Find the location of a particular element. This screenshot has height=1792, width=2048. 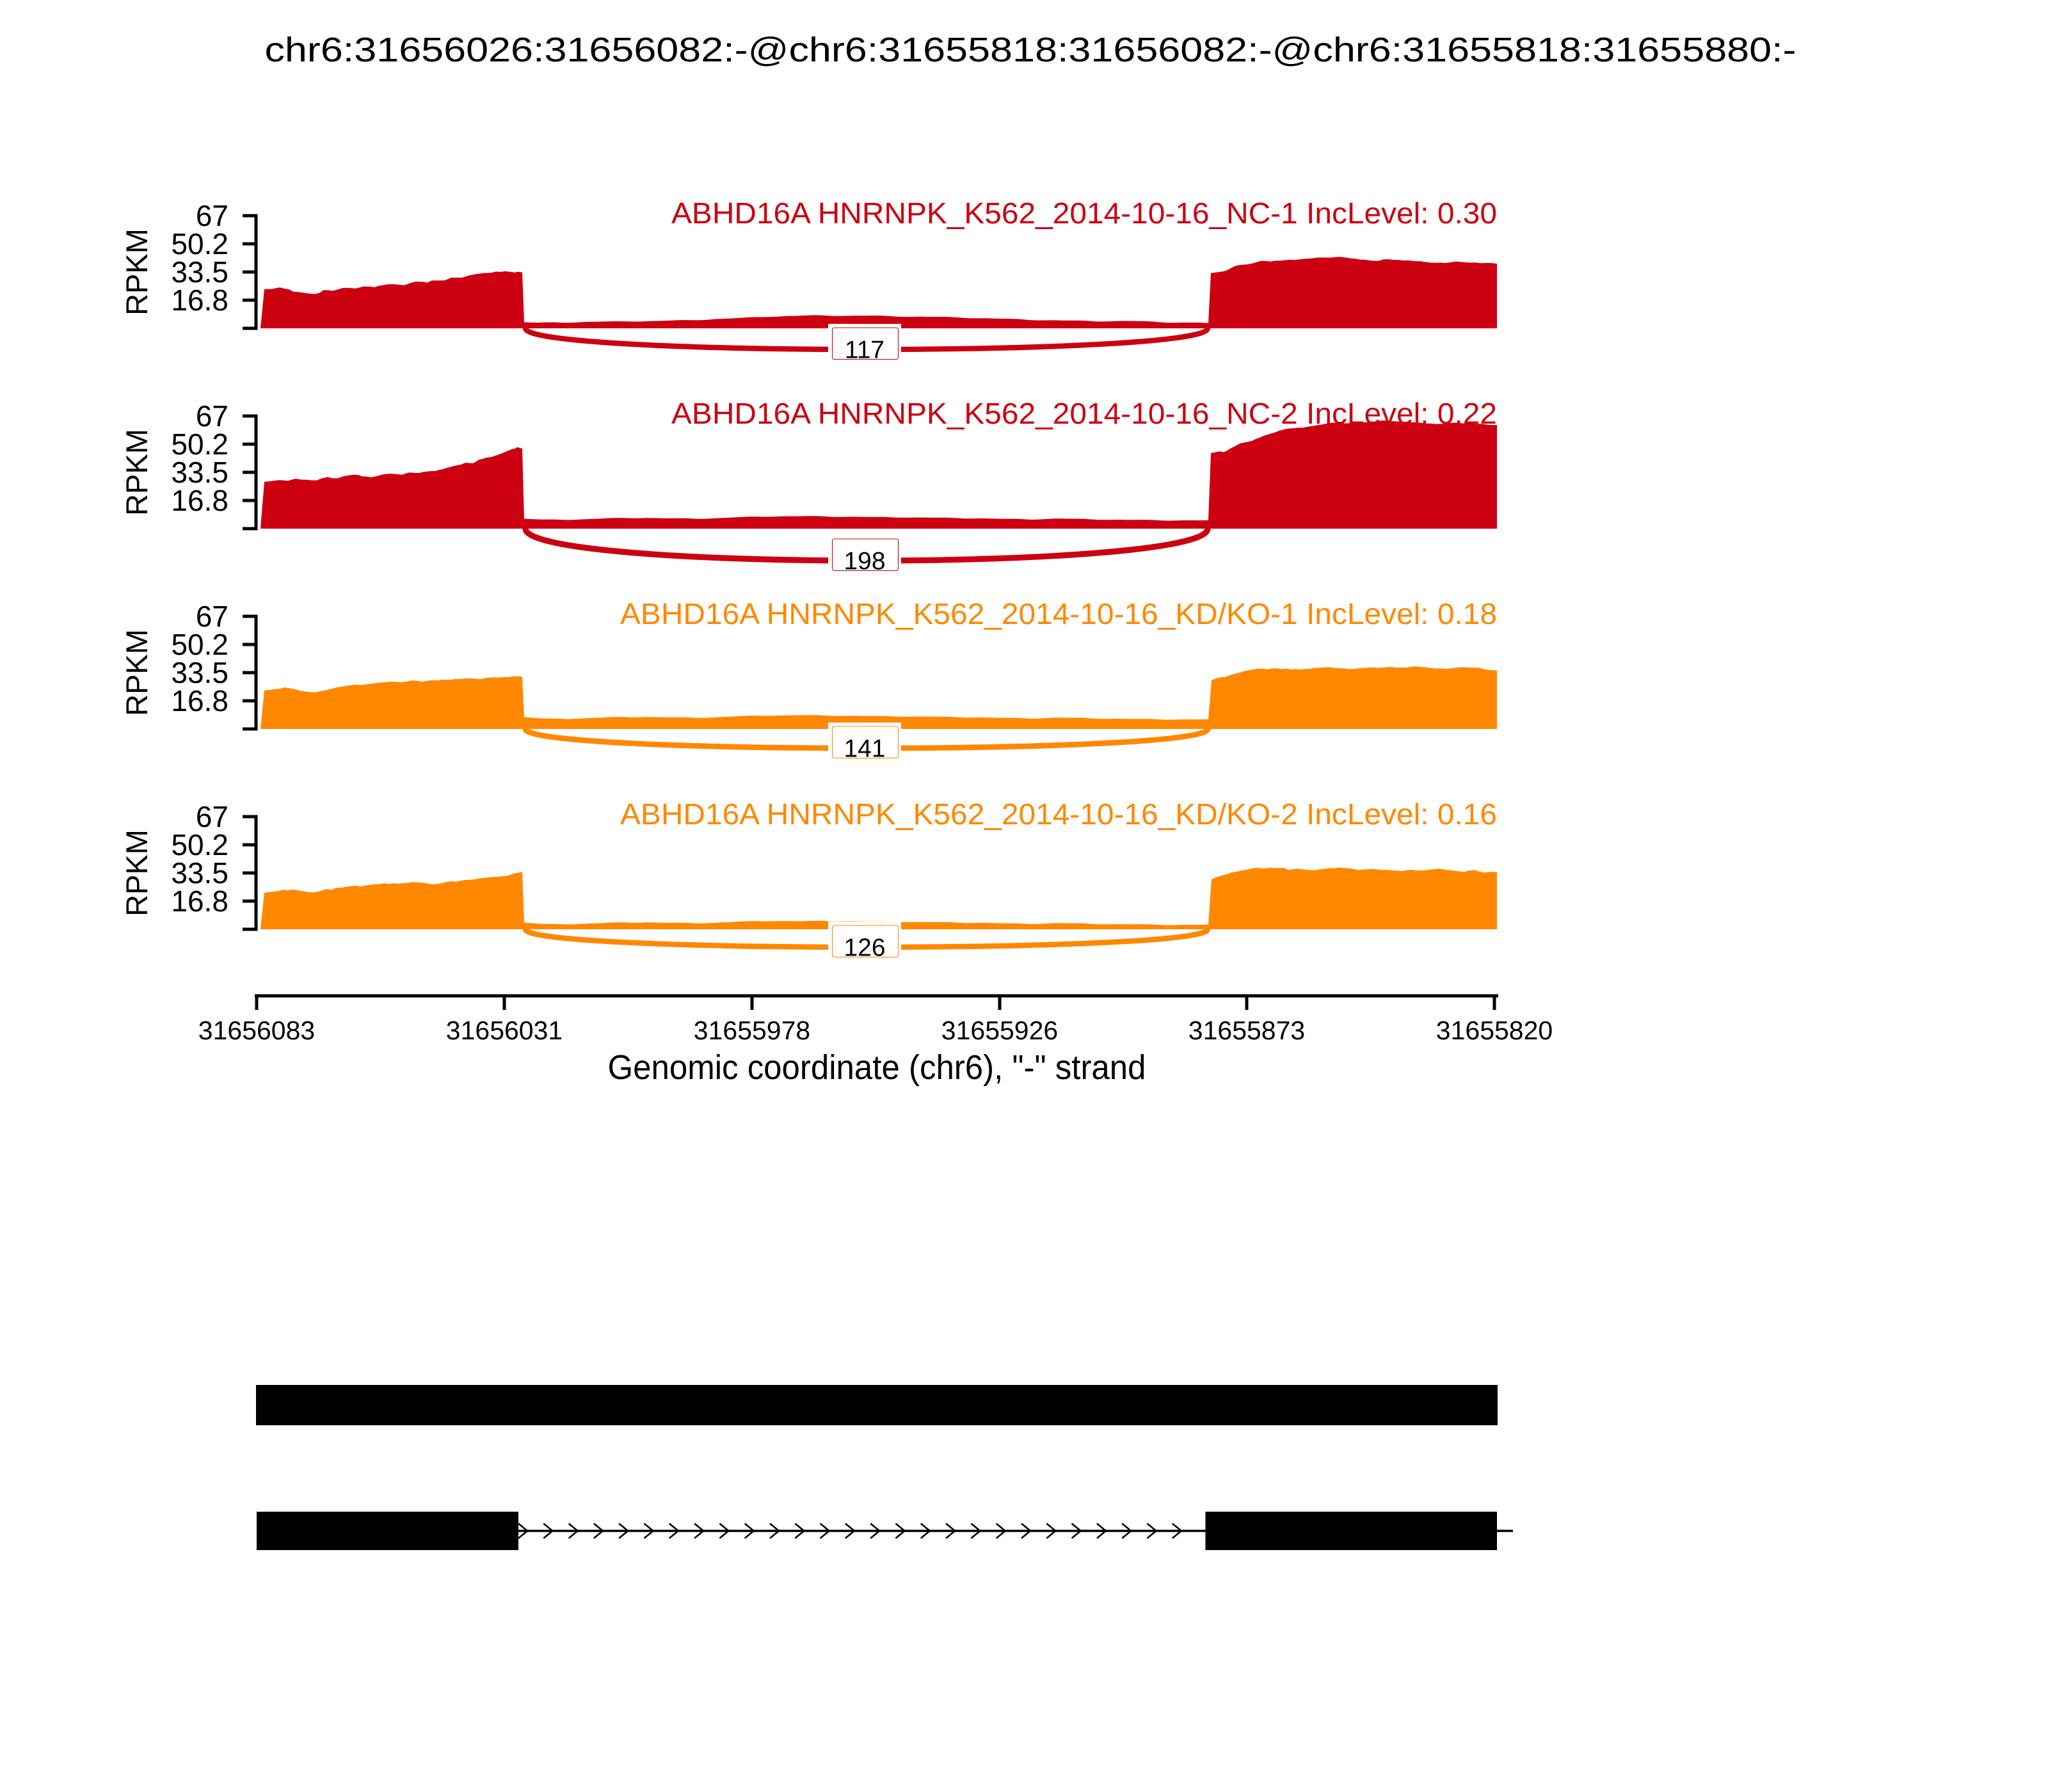

svg-text: 198 is located at coordinates (864, 561).